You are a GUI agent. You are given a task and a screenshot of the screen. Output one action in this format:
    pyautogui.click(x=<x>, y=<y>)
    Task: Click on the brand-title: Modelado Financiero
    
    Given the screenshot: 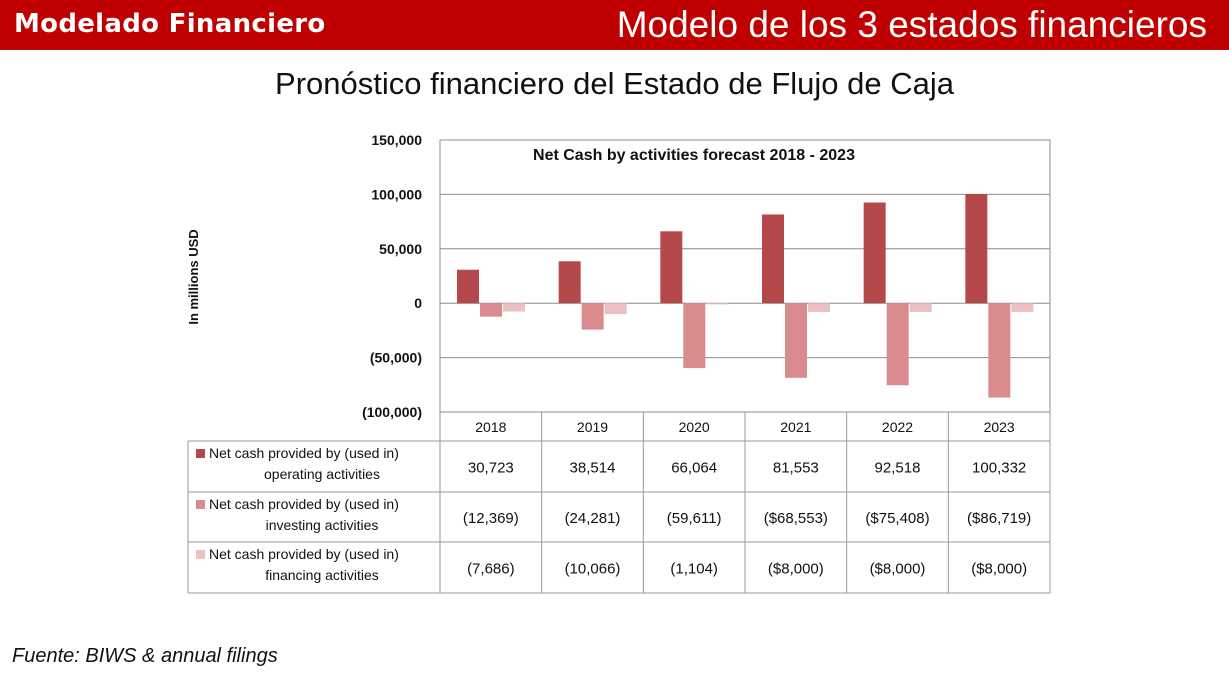 What is the action you would take?
    pyautogui.click(x=170, y=24)
    